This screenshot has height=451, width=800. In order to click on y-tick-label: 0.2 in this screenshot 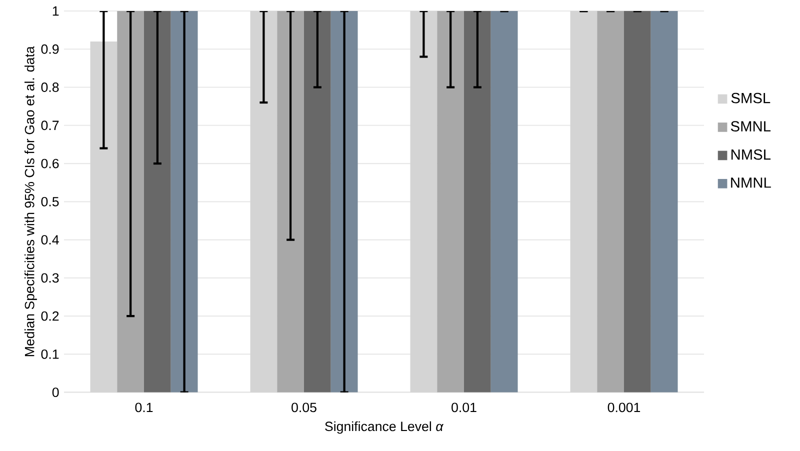, I will do `click(50, 316)`.